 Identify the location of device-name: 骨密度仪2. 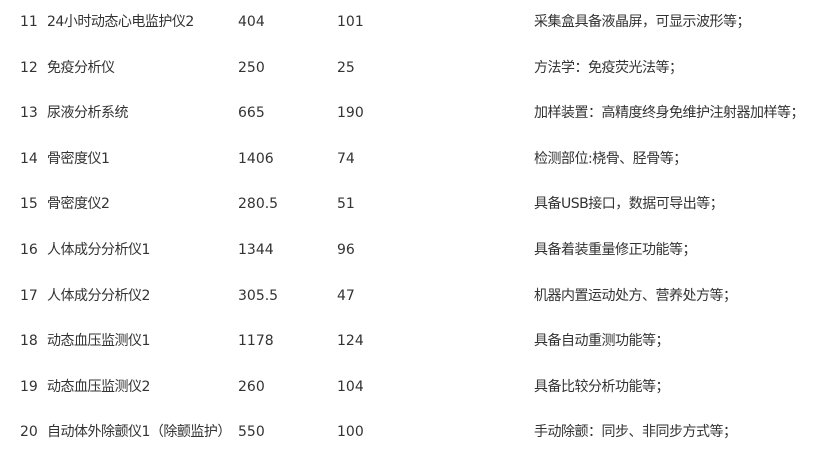
(78, 204).